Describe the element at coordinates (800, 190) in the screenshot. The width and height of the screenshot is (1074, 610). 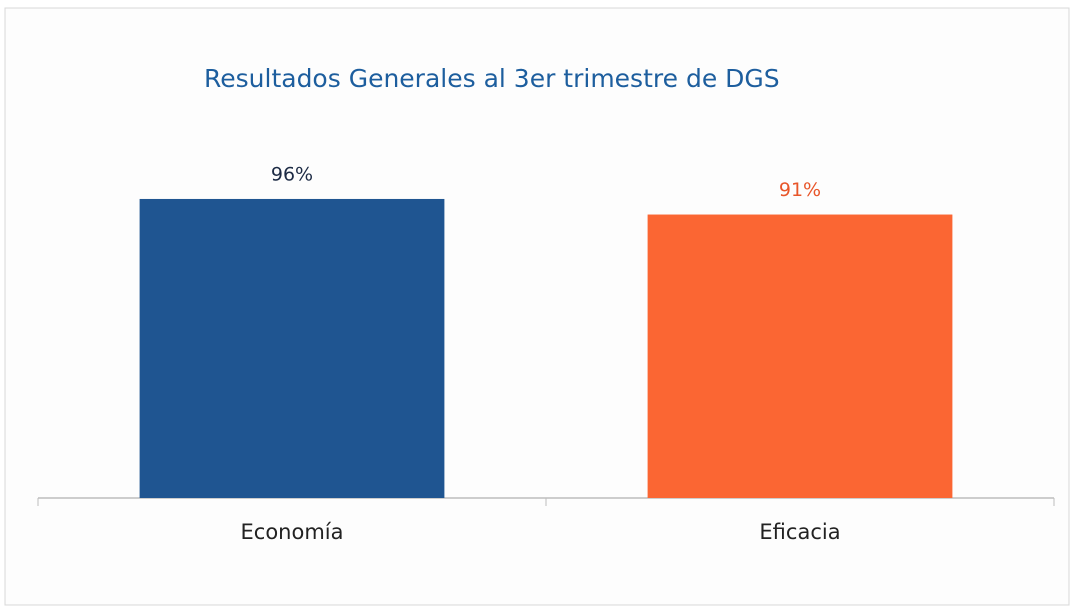
I see `value-label: 91%` at that location.